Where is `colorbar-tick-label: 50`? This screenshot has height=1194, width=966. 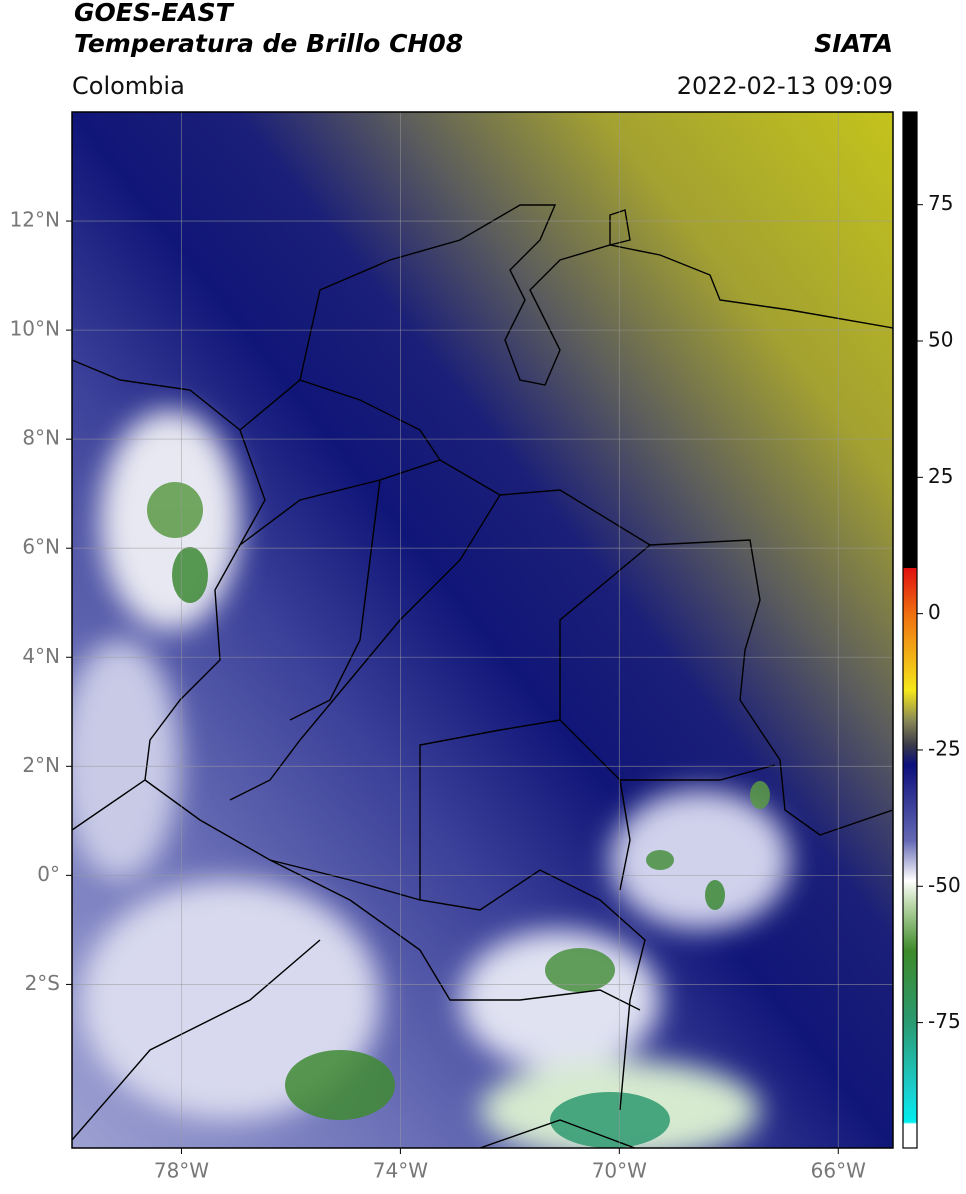 colorbar-tick-label: 50 is located at coordinates (940, 340).